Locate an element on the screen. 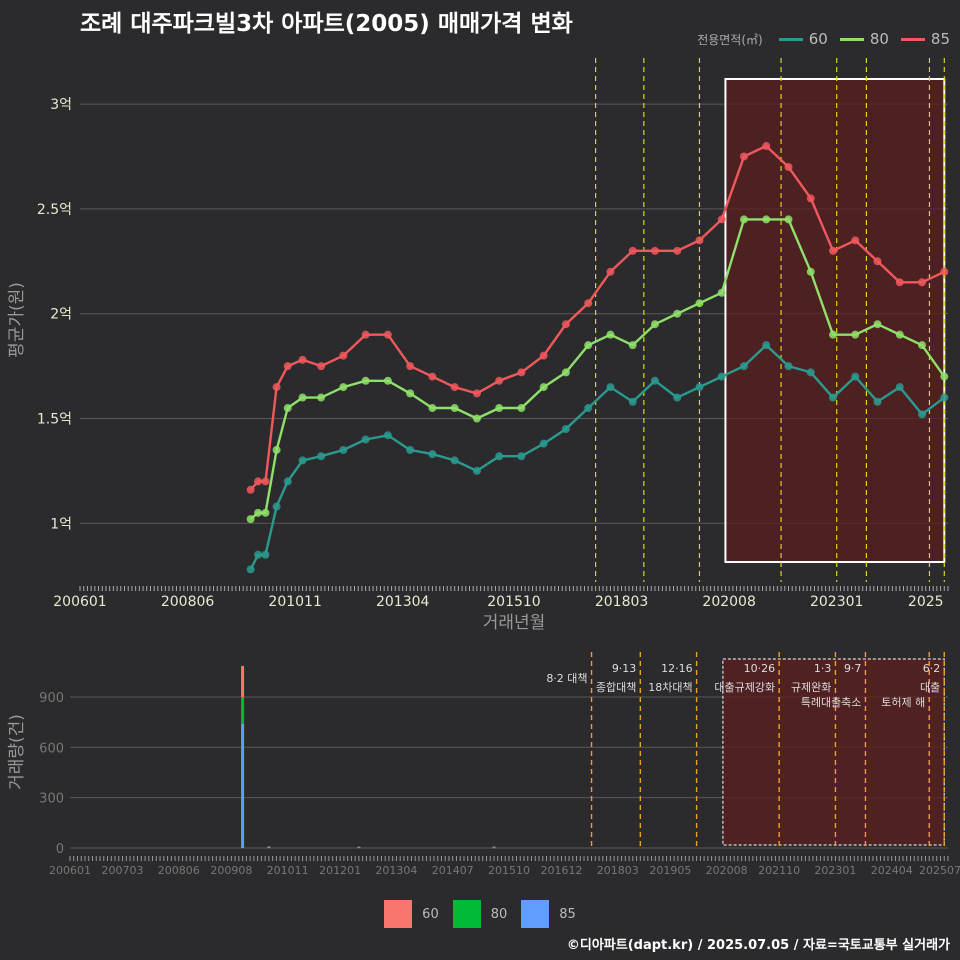 Image resolution: width=960 pixels, height=960 pixels. bar-legend-item-85: 85 is located at coordinates (548, 914).